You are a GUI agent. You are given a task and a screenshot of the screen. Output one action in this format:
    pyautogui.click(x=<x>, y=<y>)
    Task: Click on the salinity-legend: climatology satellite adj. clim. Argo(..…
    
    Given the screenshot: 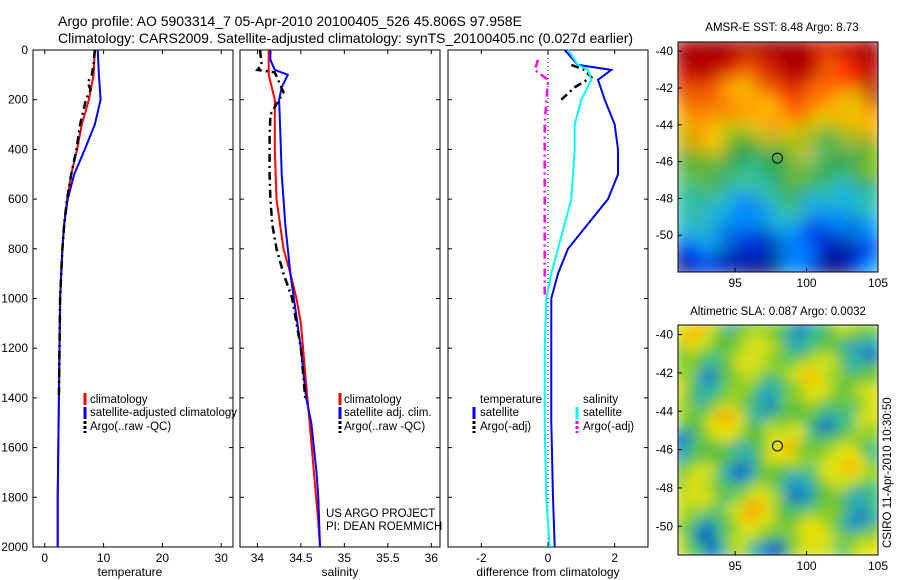 What is the action you would take?
    pyautogui.click(x=385, y=413)
    